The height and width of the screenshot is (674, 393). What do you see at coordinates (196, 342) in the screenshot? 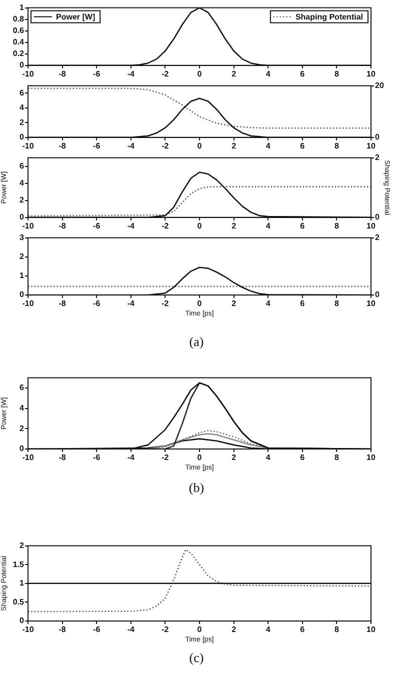
I see `text: (a)` at bounding box center [196, 342].